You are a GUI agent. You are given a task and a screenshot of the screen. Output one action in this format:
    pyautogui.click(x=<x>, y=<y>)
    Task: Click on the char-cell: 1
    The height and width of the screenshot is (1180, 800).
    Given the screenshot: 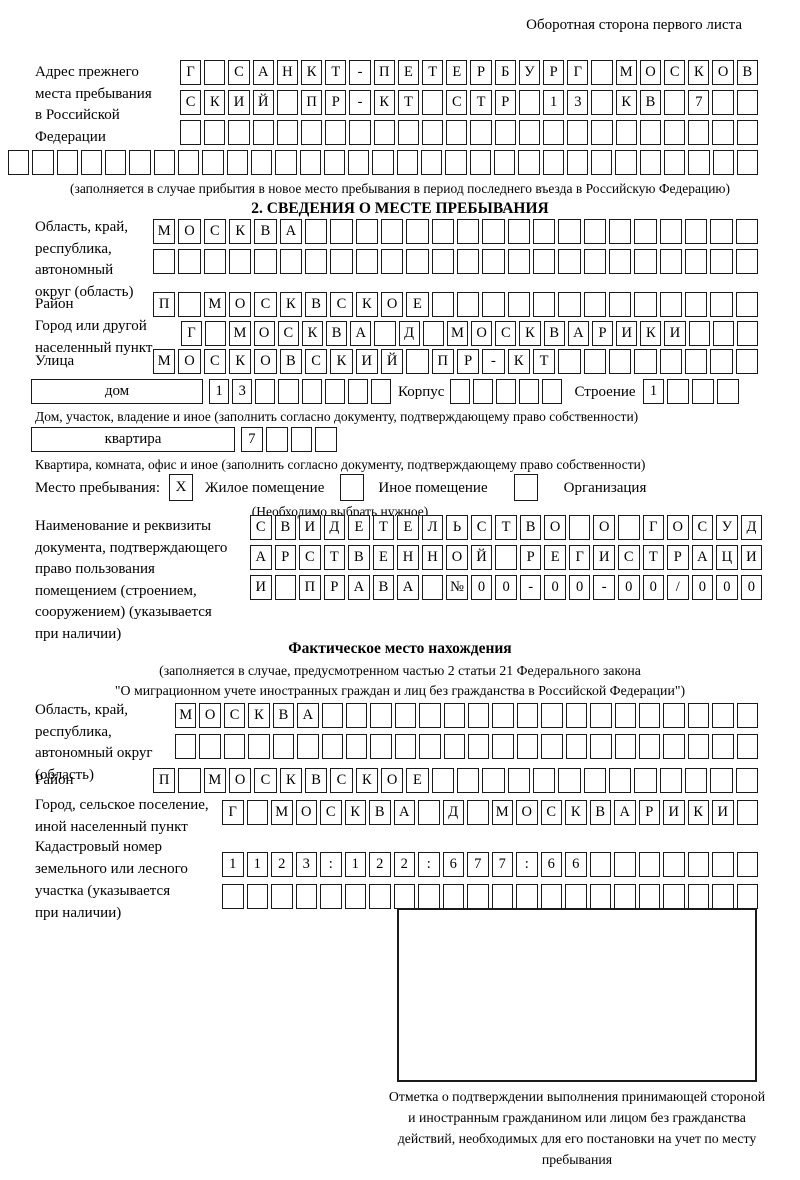 What is the action you would take?
    pyautogui.click(x=233, y=864)
    